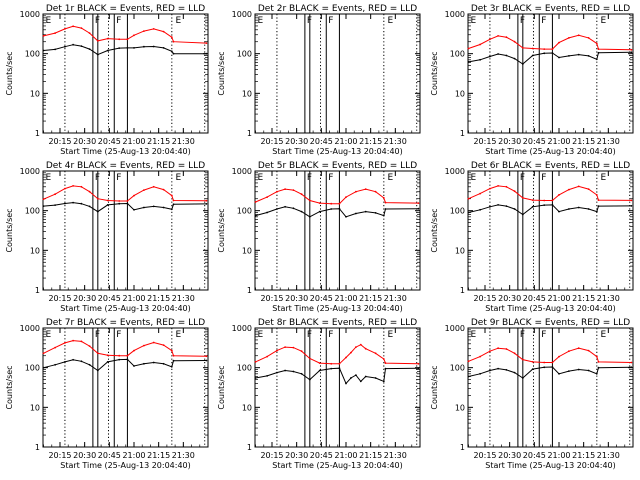 The image size is (640, 480). What do you see at coordinates (158, 141) in the screenshot?
I see `x-tick-label: 21:15` at bounding box center [158, 141].